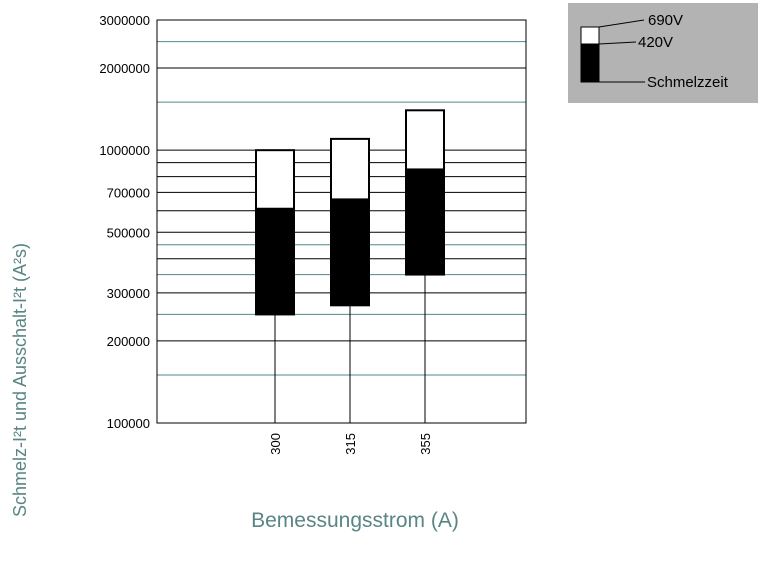  Describe the element at coordinates (590, 35) in the screenshot. I see `legend-swatch-white` at that location.